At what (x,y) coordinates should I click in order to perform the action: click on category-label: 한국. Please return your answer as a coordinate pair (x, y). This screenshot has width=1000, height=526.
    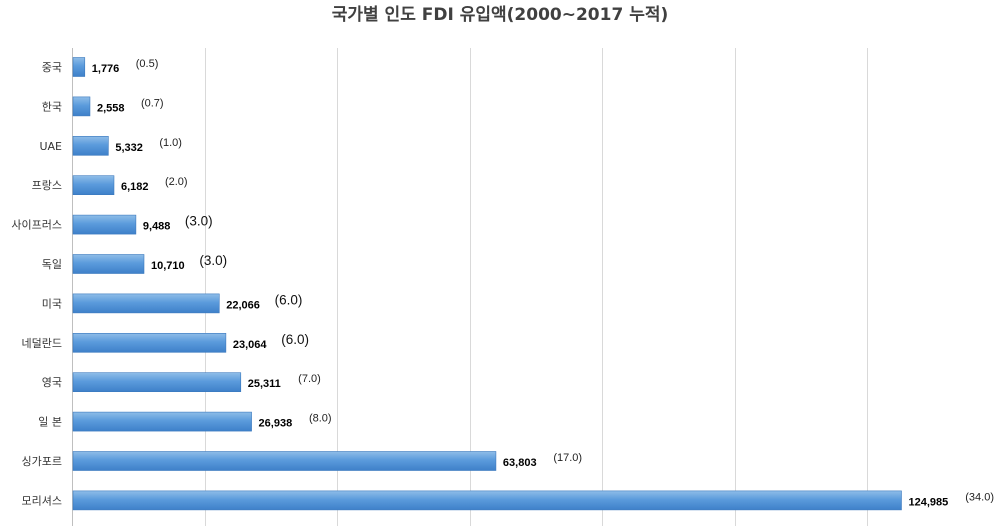
    Looking at the image, I should click on (52, 106).